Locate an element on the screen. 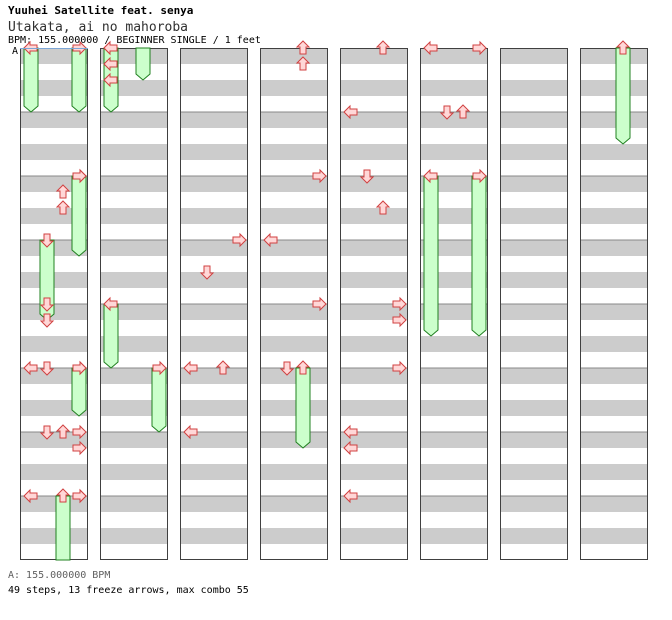  song-artist: Yuuhei Satellite feat. senya is located at coordinates (101, 10).